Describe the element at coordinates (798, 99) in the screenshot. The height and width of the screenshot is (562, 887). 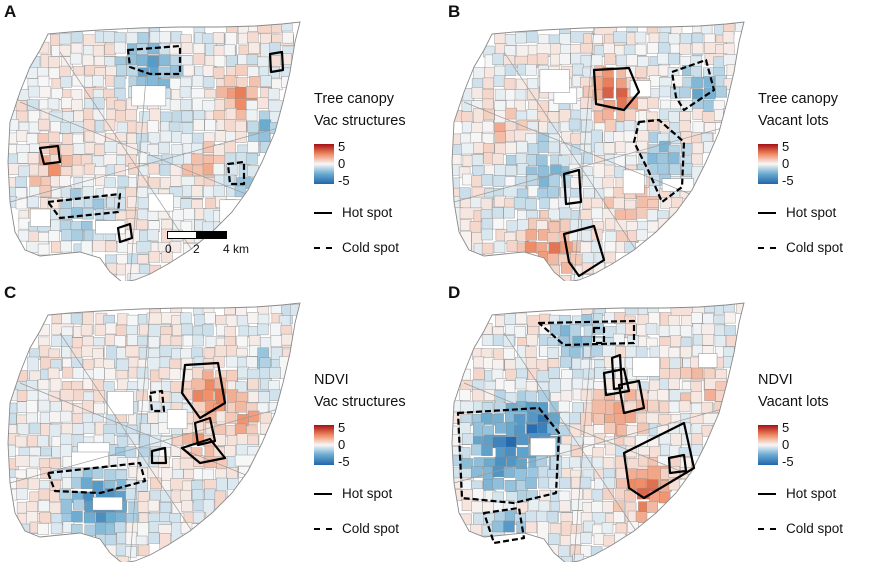
I see `legend-title-variable: Tree canopy` at that location.